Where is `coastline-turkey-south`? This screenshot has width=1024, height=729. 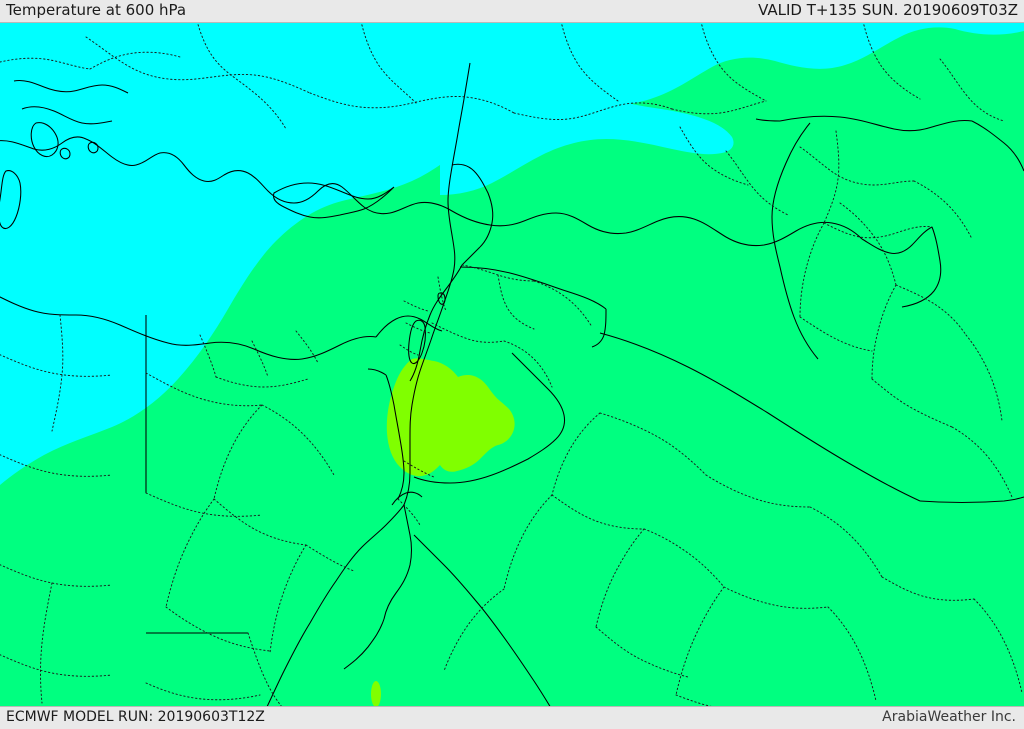
coastline-turkey-south is located at coordinates (431, 191).